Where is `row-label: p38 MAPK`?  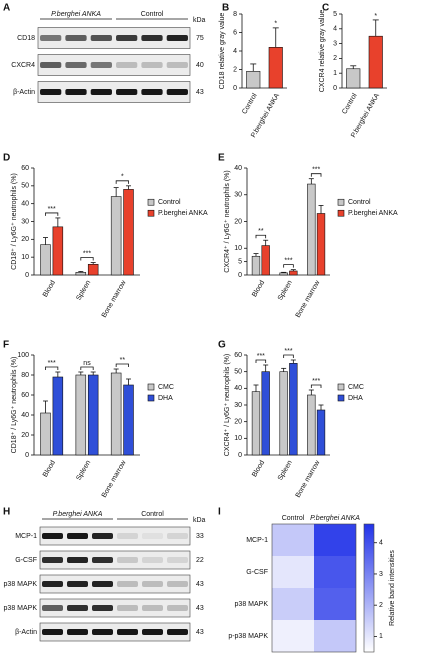 row-label: p38 MAPK is located at coordinates (252, 604).